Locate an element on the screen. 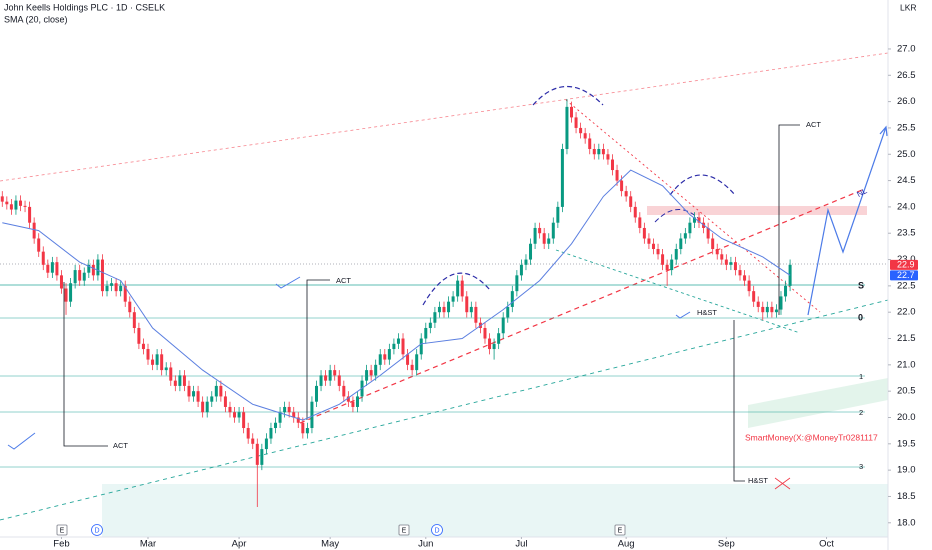 The width and height of the screenshot is (932, 550). x-tick-label: Jul is located at coordinates (521, 544).